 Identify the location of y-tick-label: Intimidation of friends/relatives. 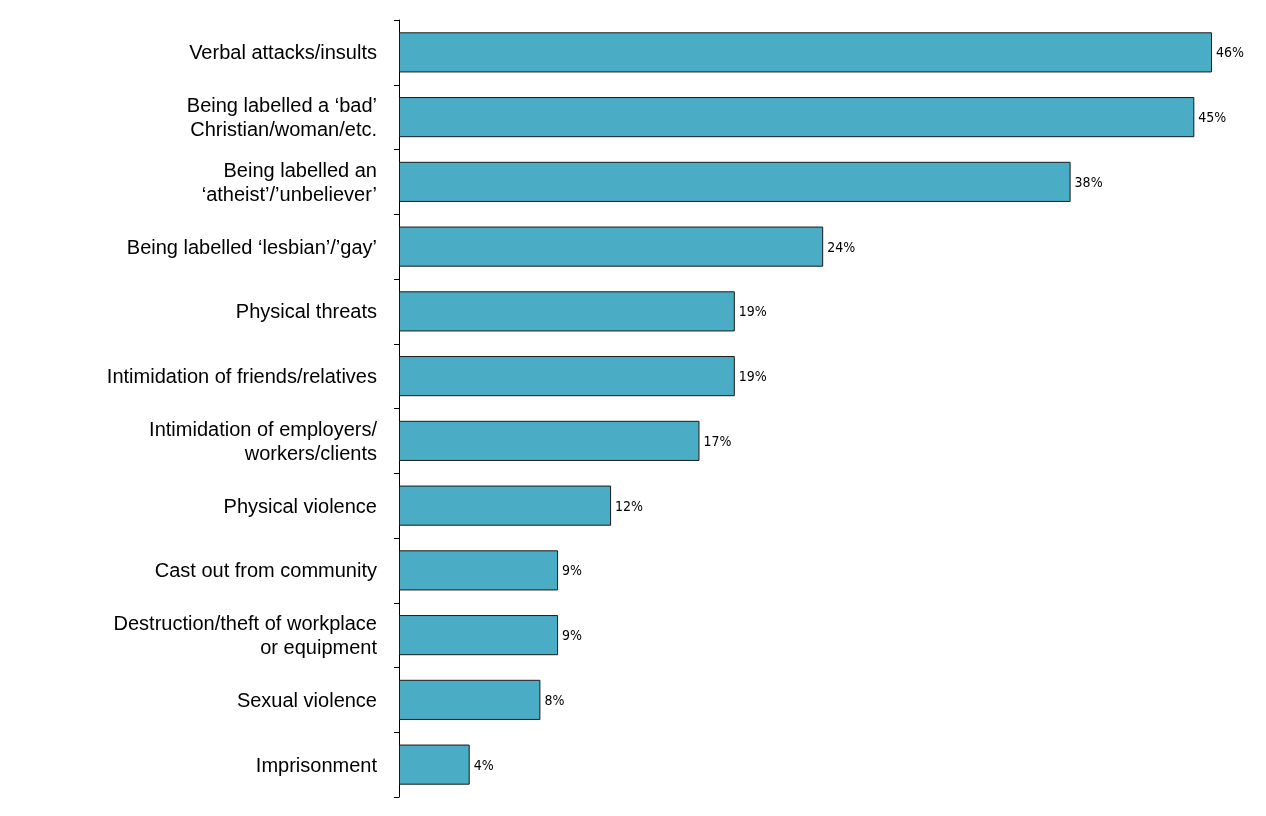
(241, 376).